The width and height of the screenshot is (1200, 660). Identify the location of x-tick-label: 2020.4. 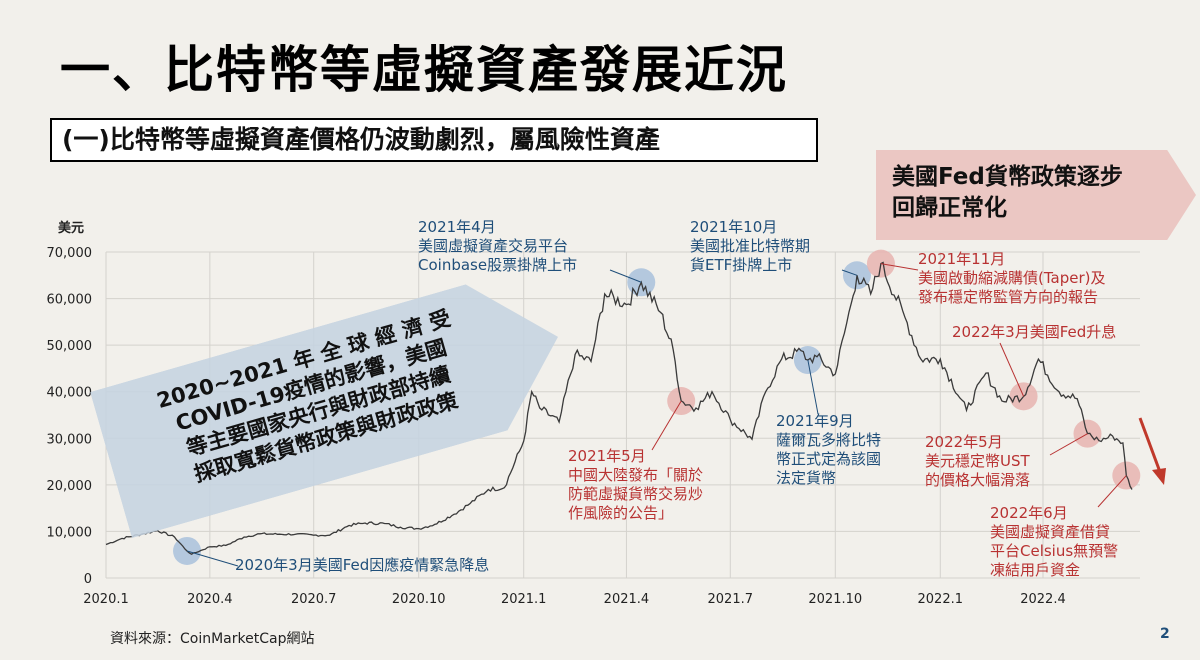
(210, 599).